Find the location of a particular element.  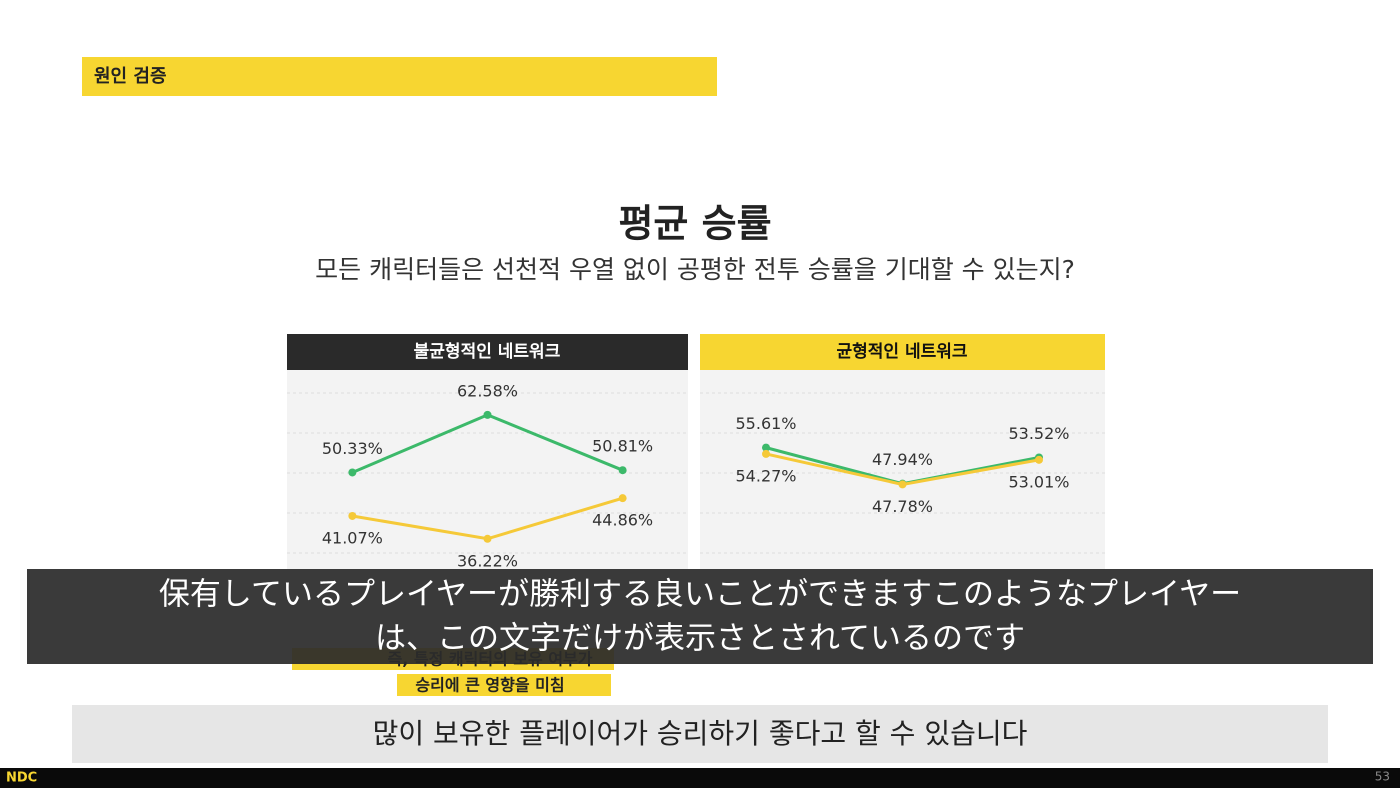

data-label: 47.94% is located at coordinates (902, 459).